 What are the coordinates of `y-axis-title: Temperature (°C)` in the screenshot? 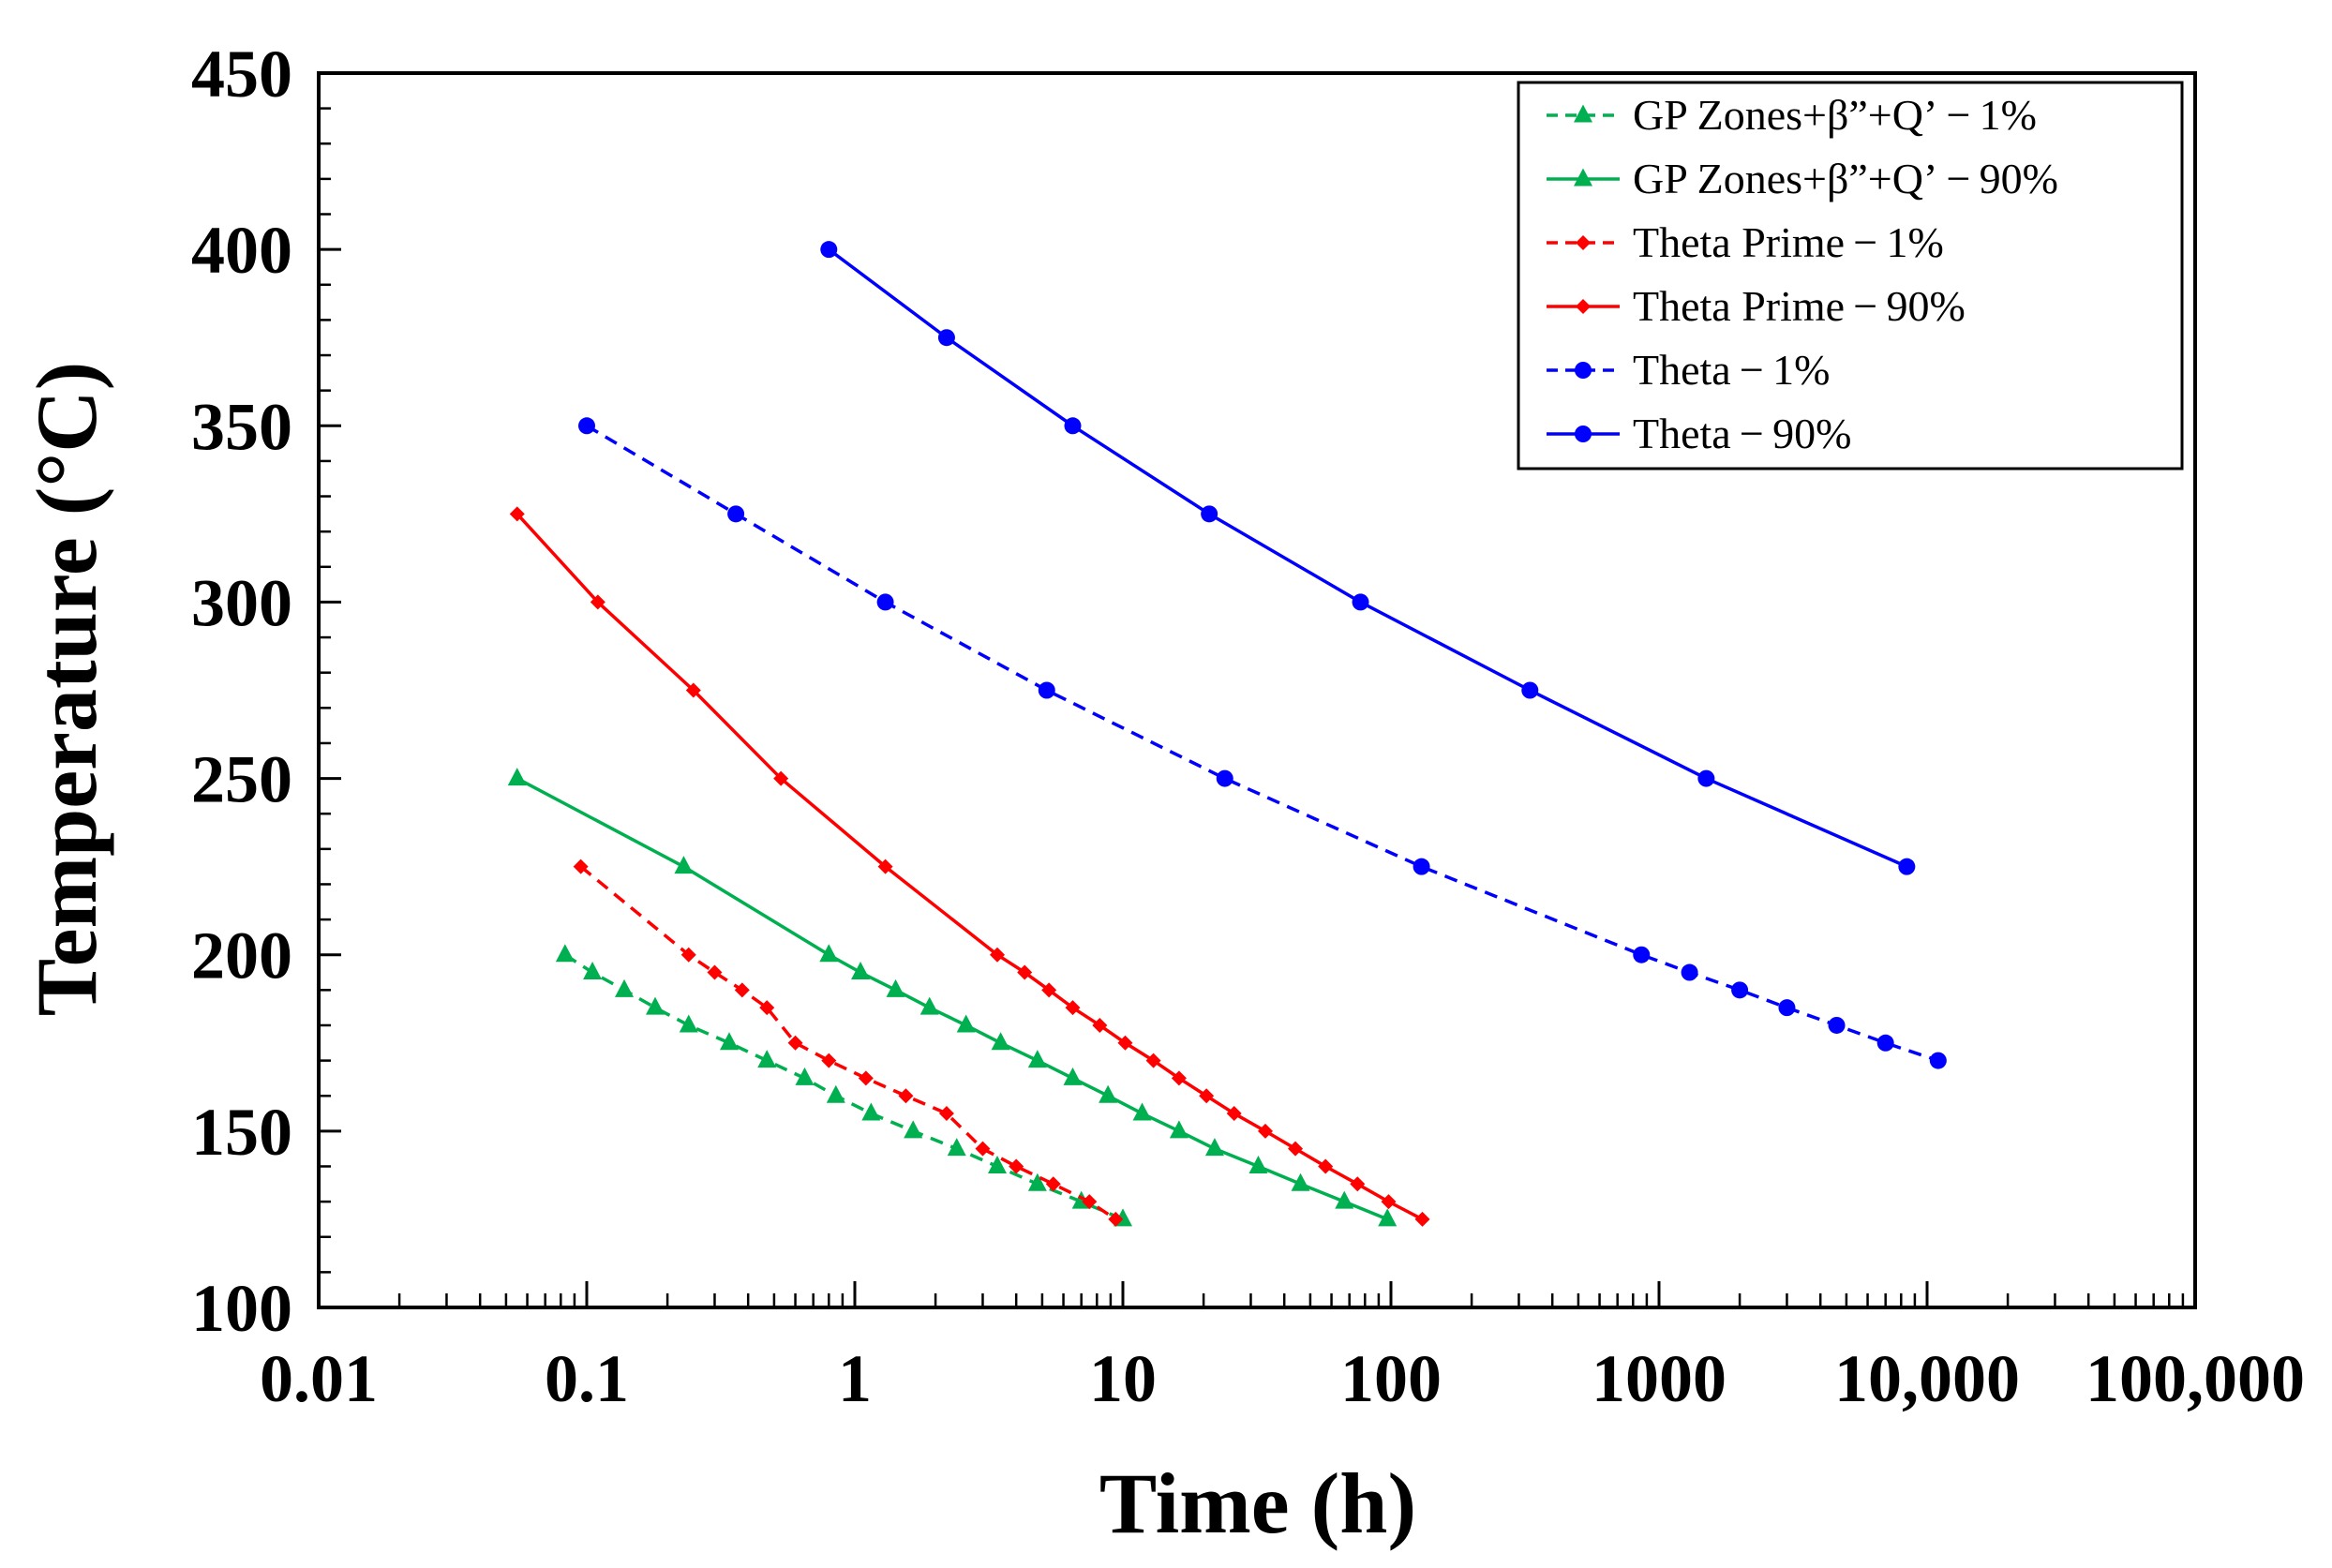 It's located at (66, 690).